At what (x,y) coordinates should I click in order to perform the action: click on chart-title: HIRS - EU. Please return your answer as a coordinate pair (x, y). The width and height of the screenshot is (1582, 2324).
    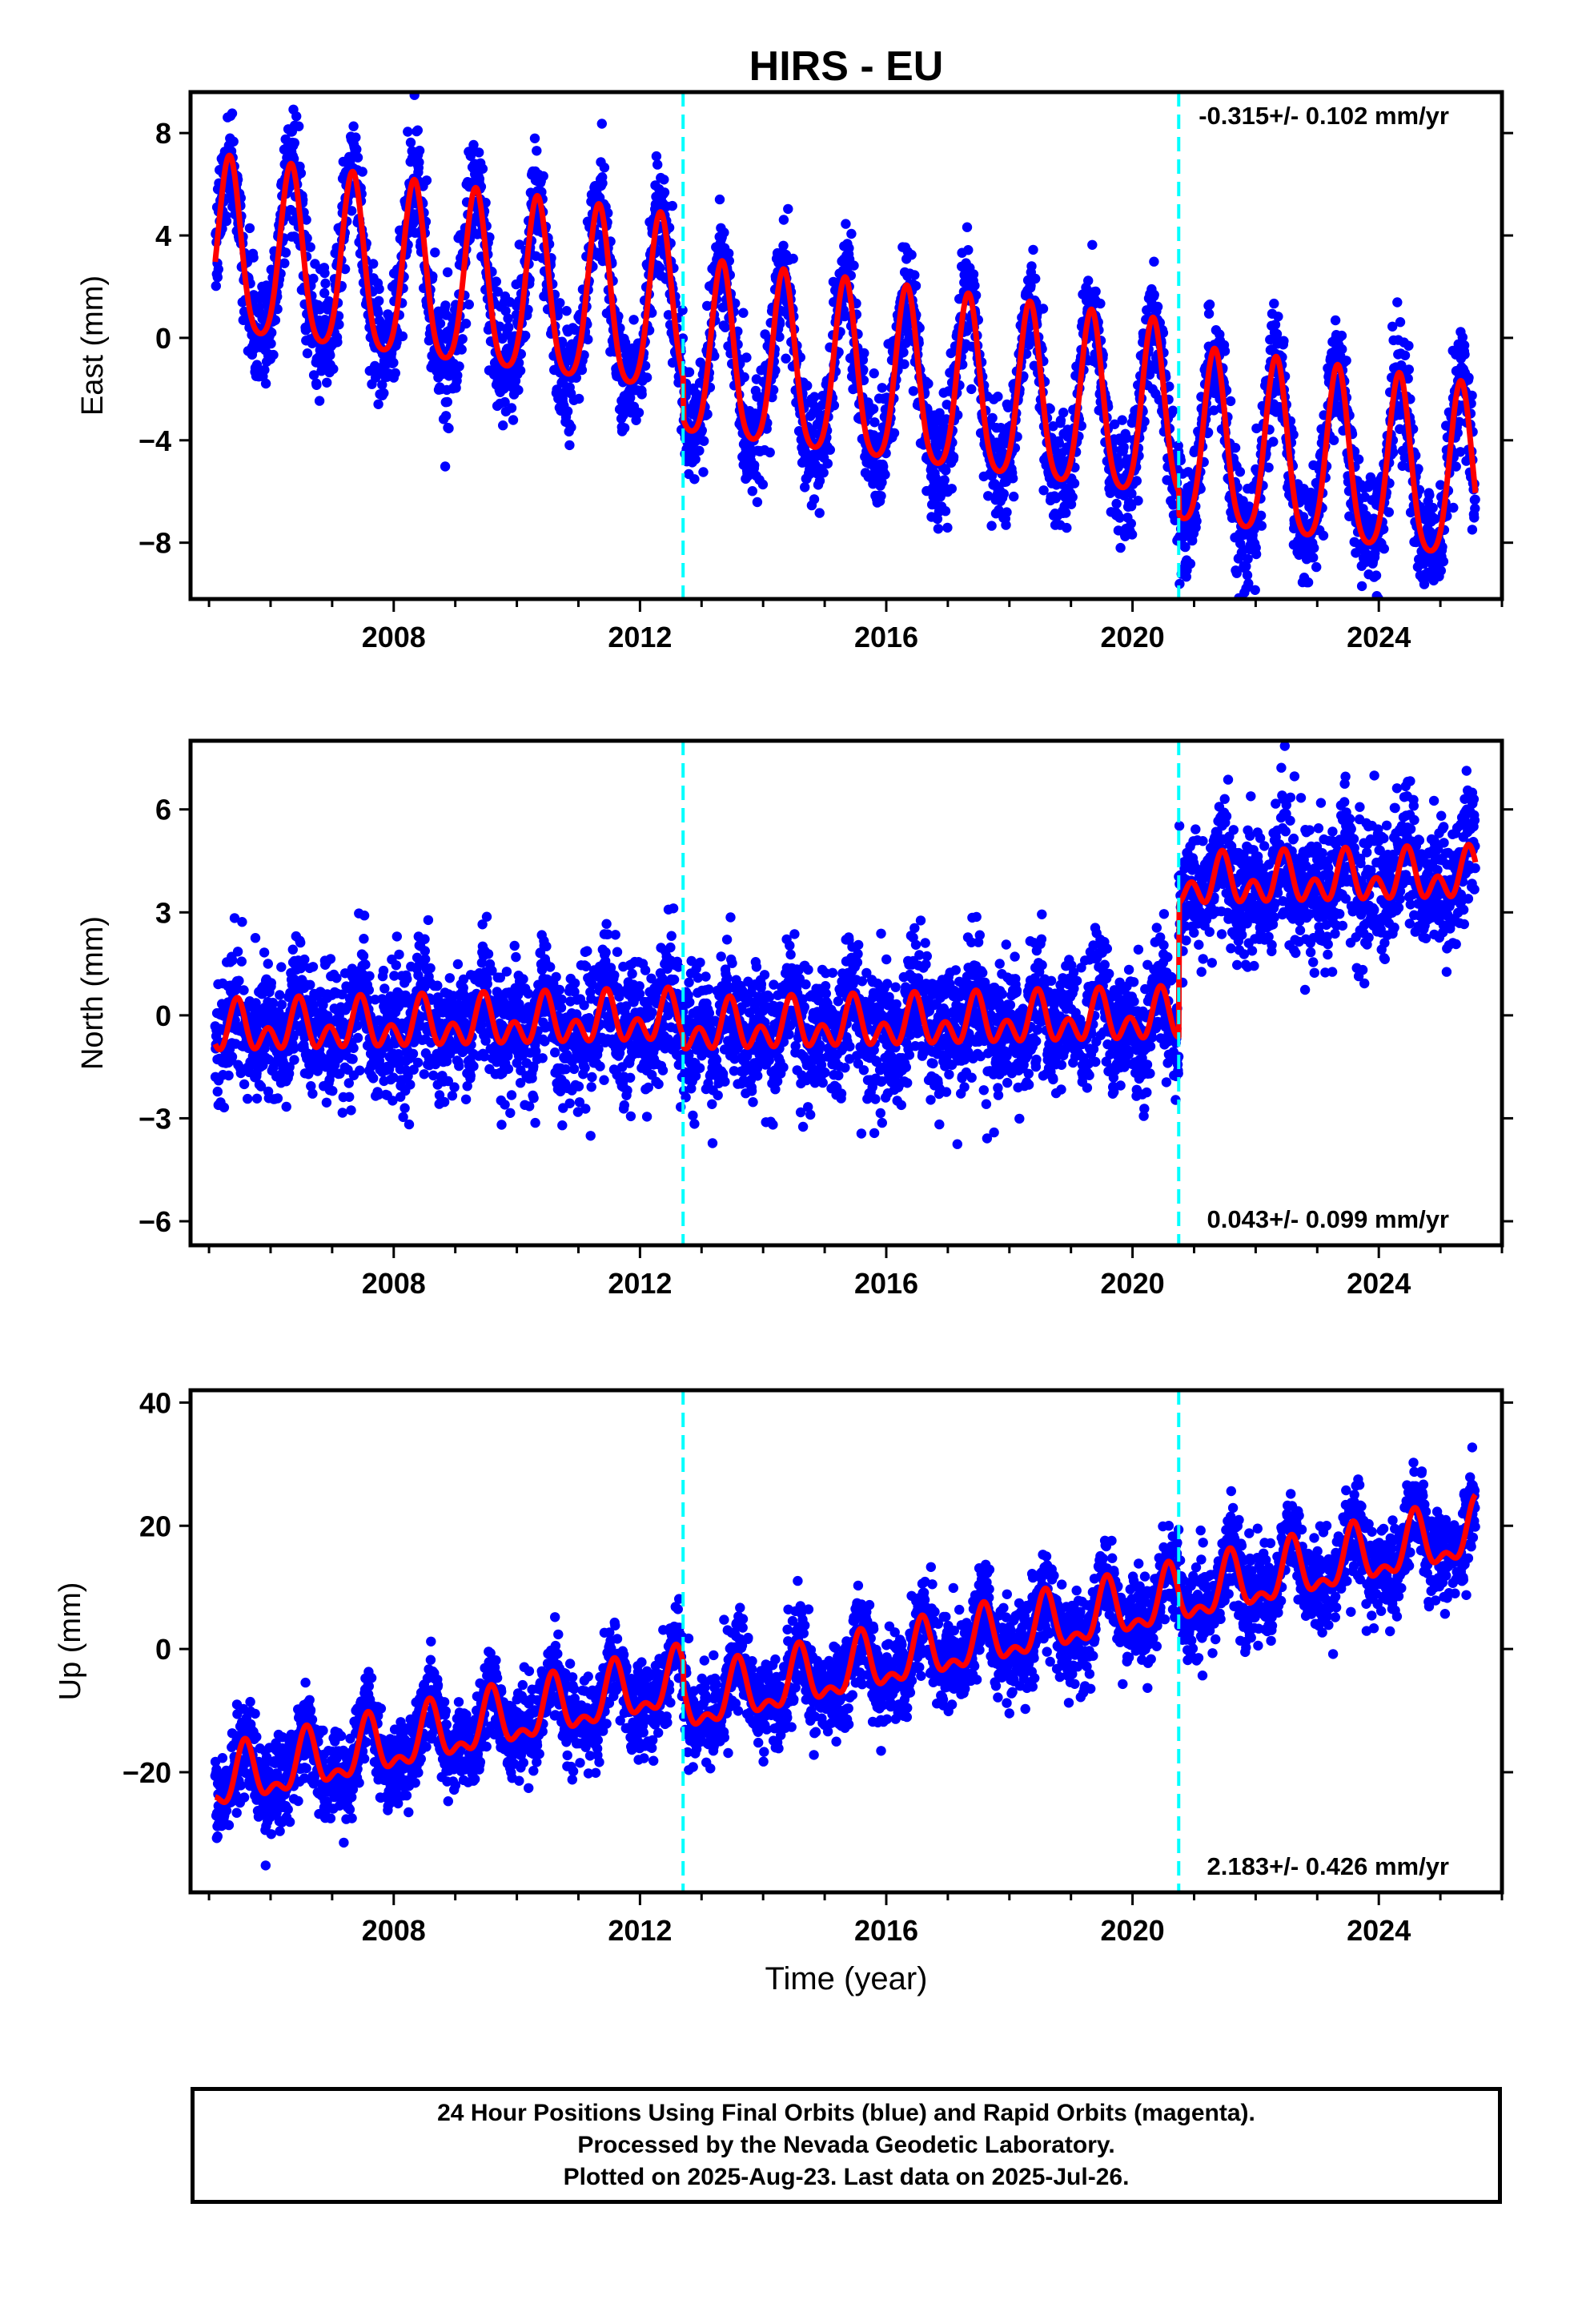
    Looking at the image, I should click on (847, 66).